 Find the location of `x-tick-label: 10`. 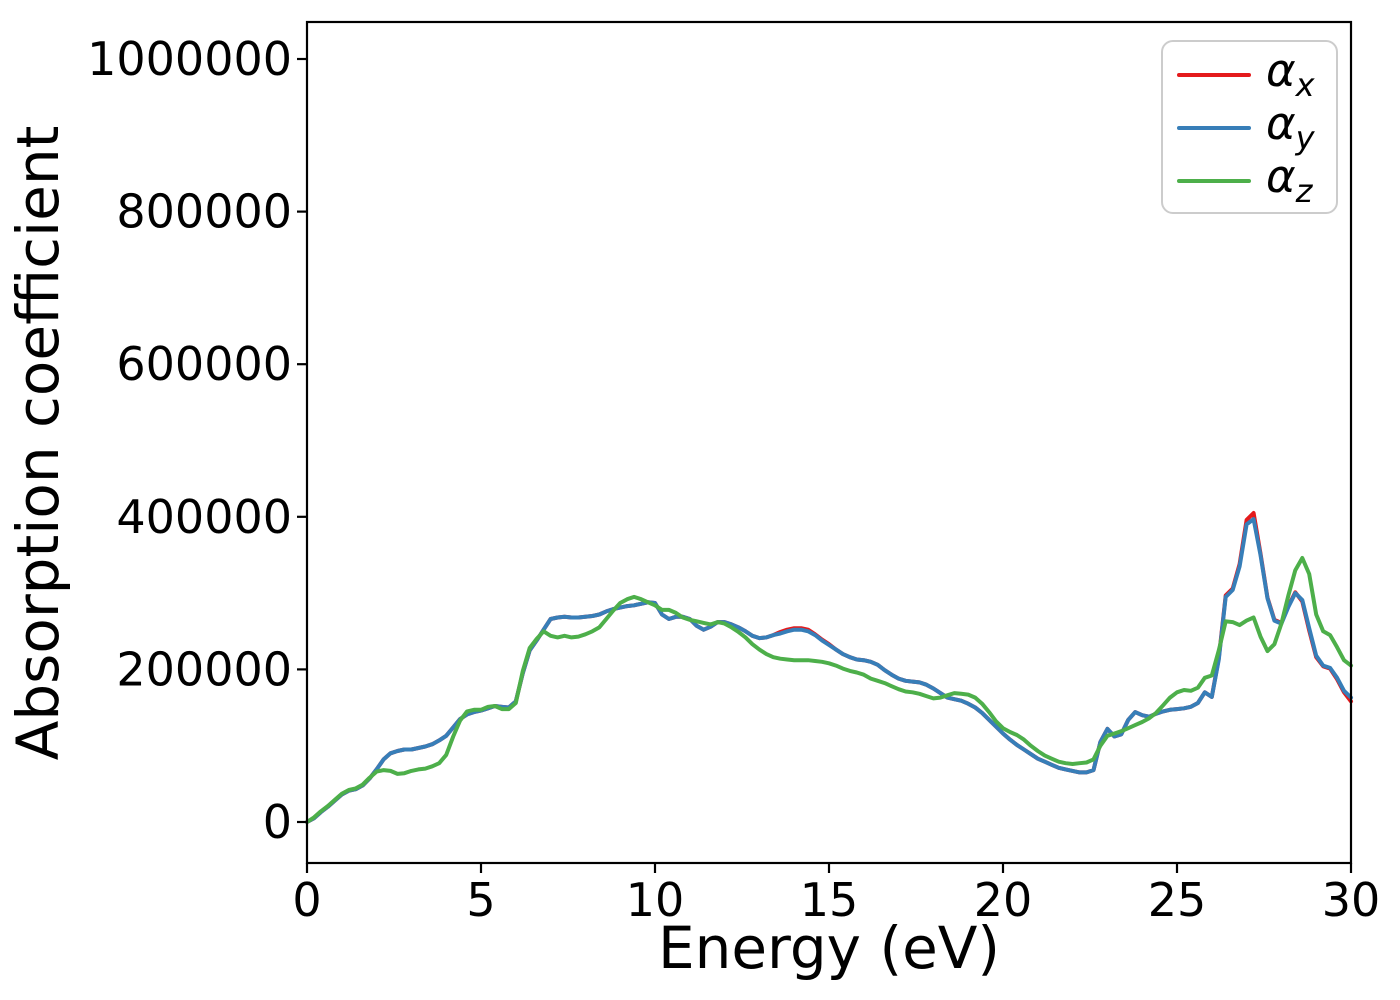

x-tick-label: 10 is located at coordinates (655, 900).